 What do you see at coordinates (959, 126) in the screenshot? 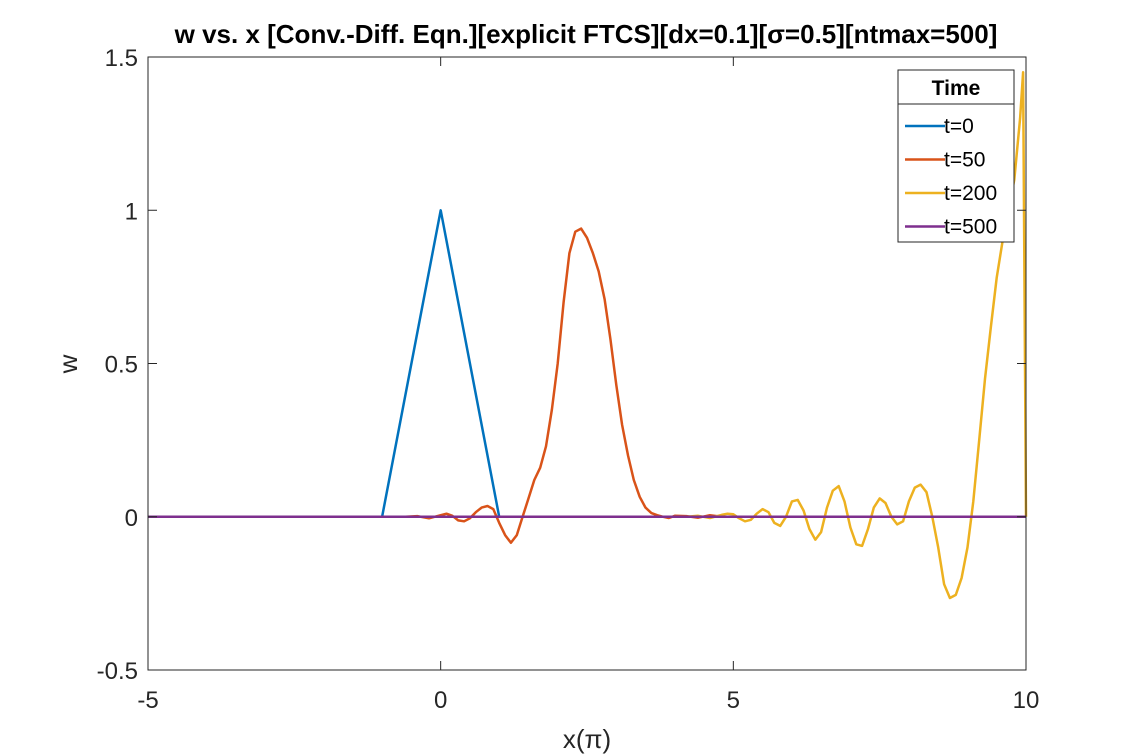
I see `legend-label: t=0` at bounding box center [959, 126].